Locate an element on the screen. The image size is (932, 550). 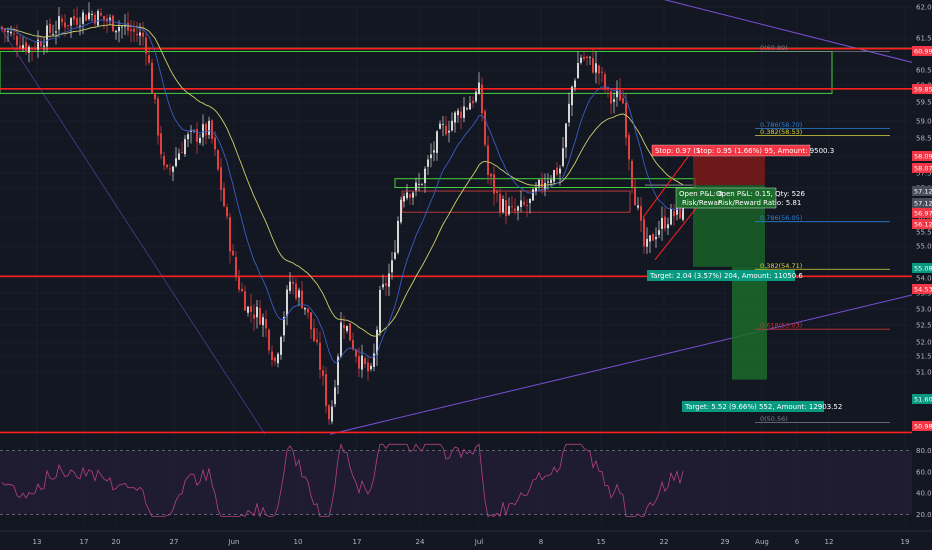
time-axis: 13 17 20 27 Jun 10 17 24 Jul 8 15 22 29 Aug 6 12 19 is located at coordinates (466, 538).